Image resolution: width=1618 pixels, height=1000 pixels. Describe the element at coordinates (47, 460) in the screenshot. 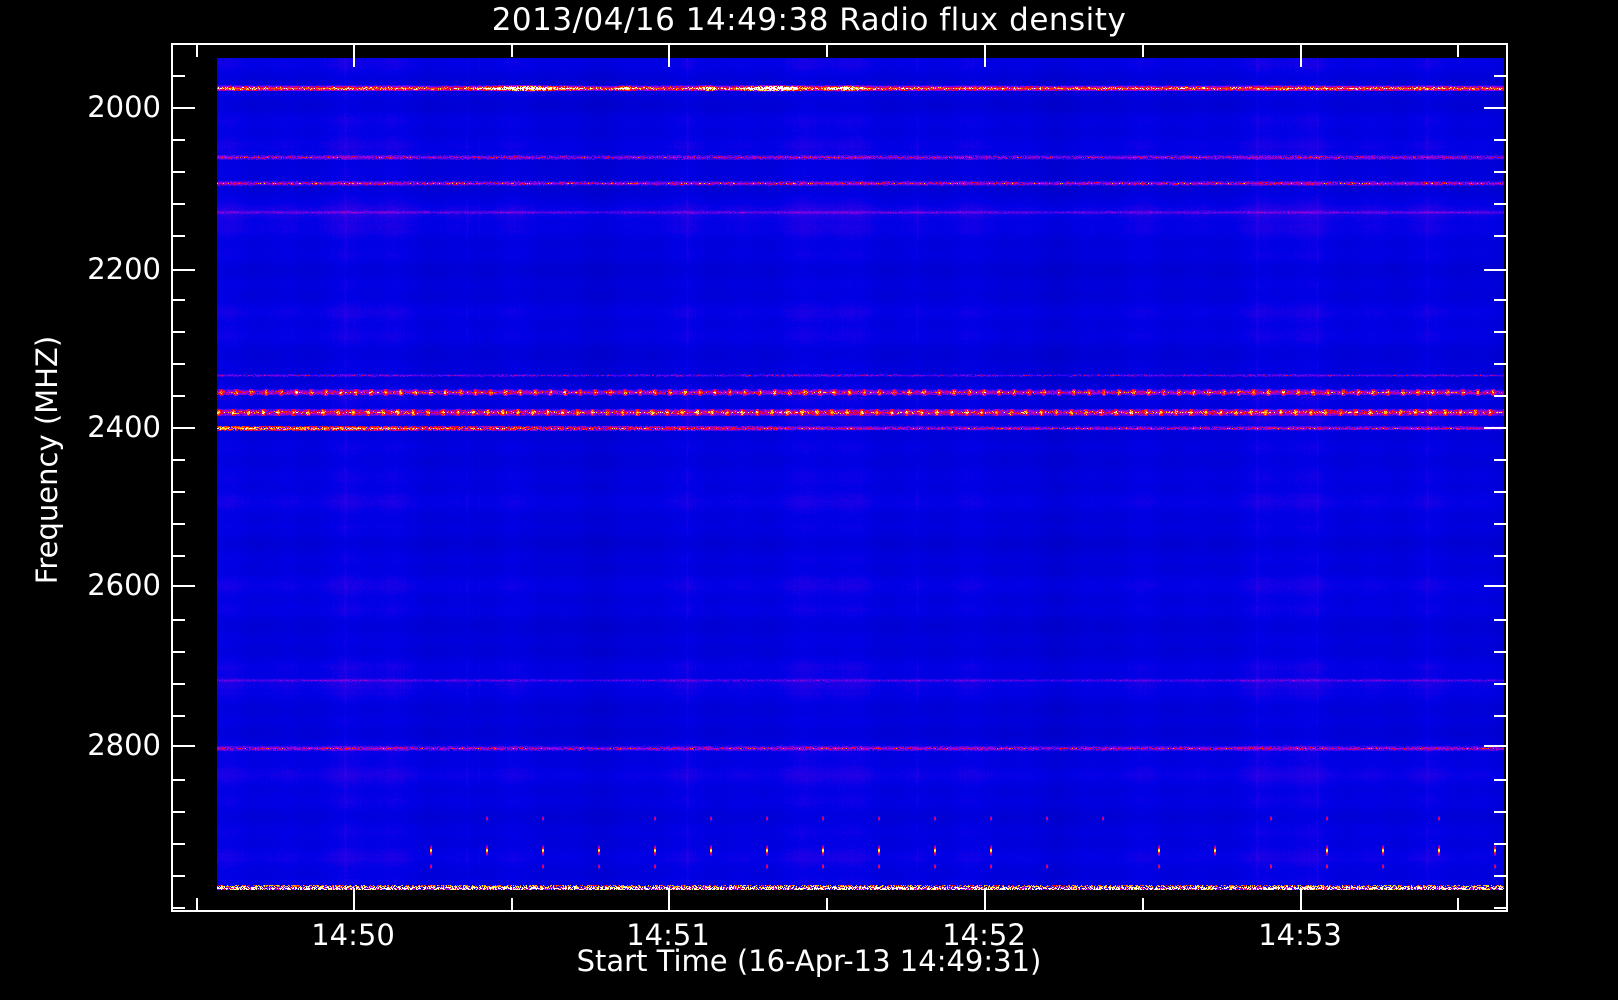

I see `y-axis-title: Frequency (MHZ)` at that location.